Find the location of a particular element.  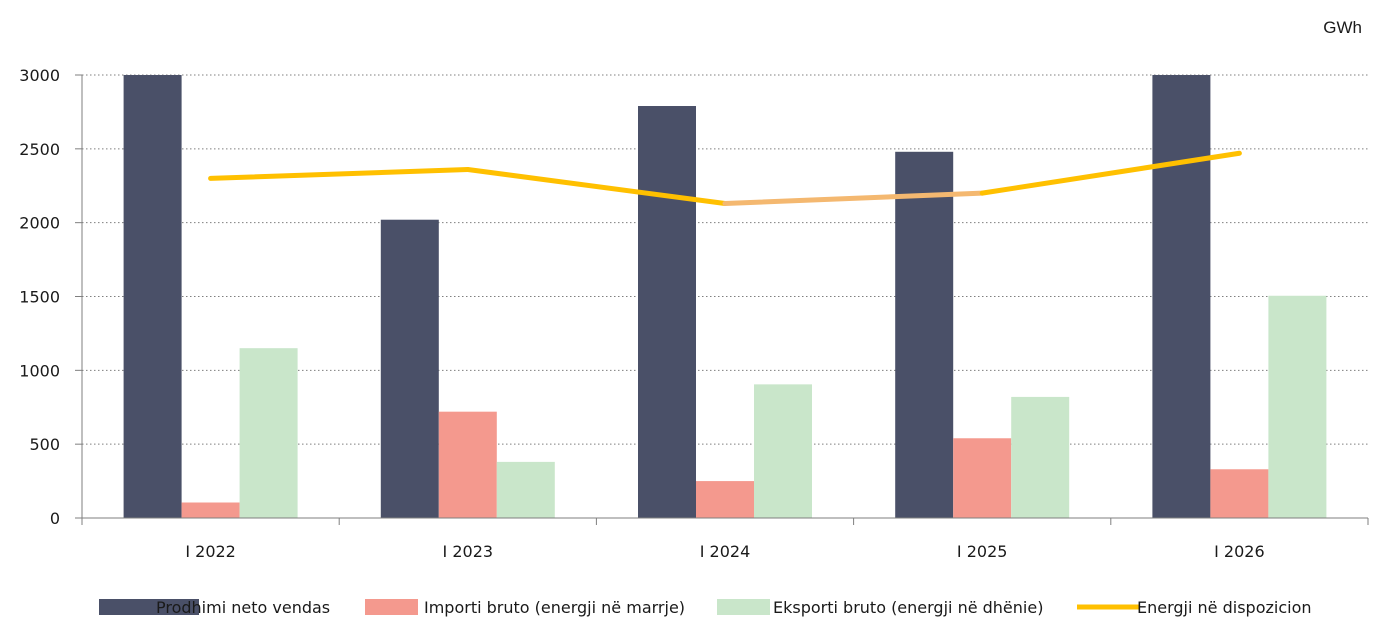

legend-label: Prodhimi neto vendas is located at coordinates (243, 607).